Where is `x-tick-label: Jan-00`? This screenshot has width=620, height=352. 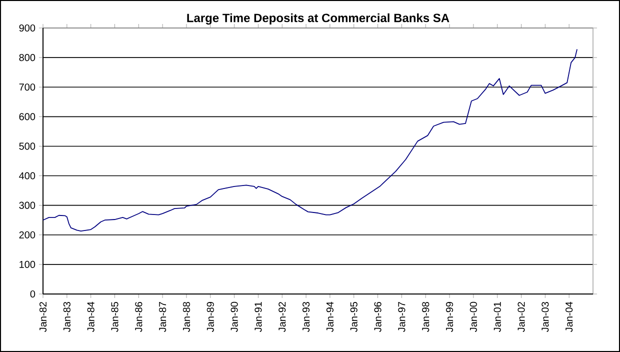
x-tick-label: Jan-00 is located at coordinates (473, 317).